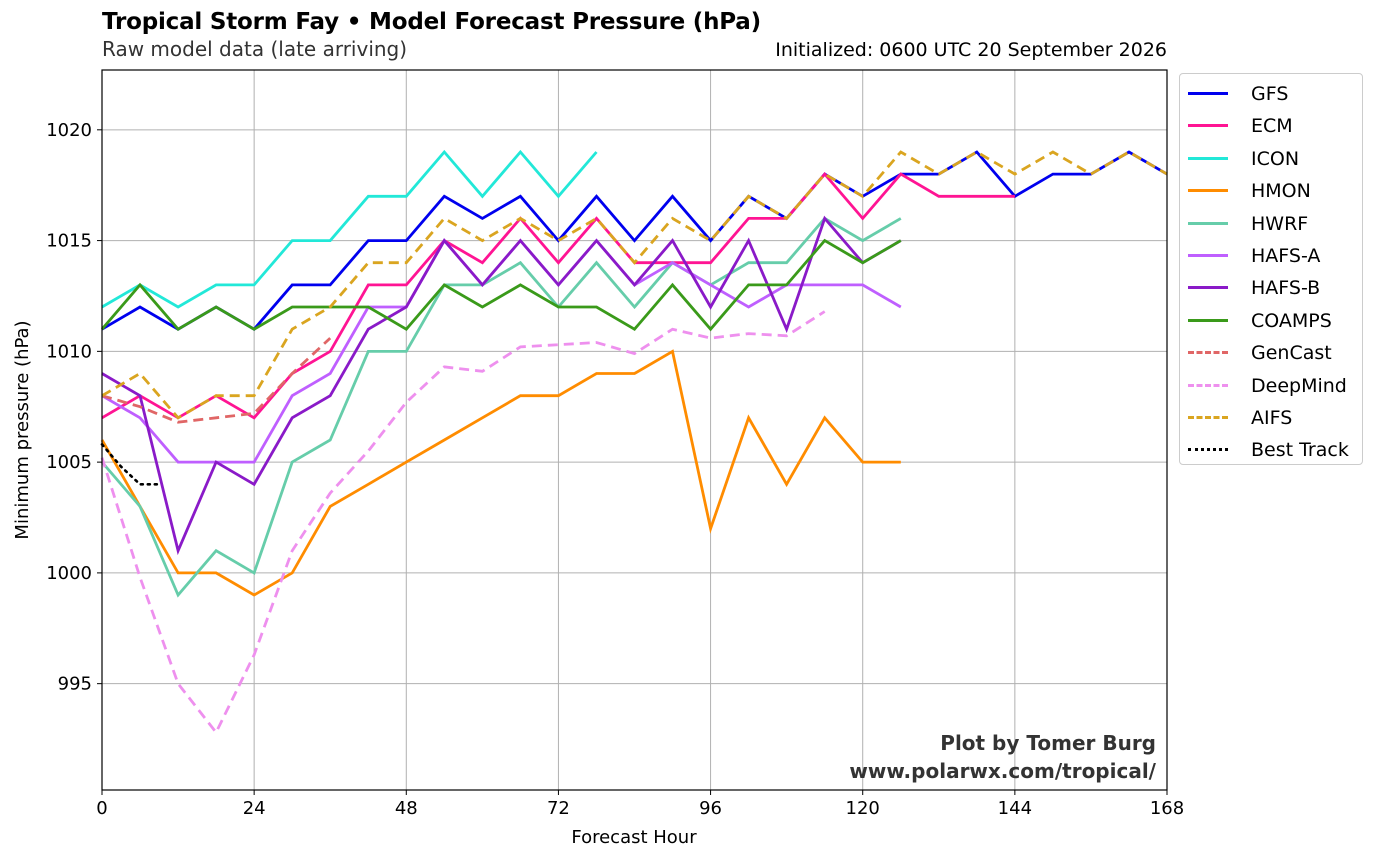 The height and width of the screenshot is (860, 1377). What do you see at coordinates (1291, 353) in the screenshot?
I see `legend-label: GenCast` at bounding box center [1291, 353].